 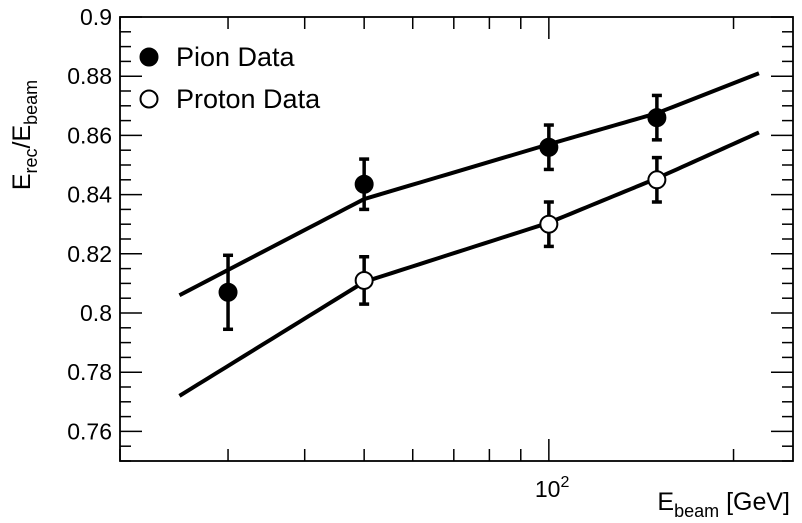 What do you see at coordinates (552, 488) in the screenshot?
I see `x-tick-label: 102` at bounding box center [552, 488].